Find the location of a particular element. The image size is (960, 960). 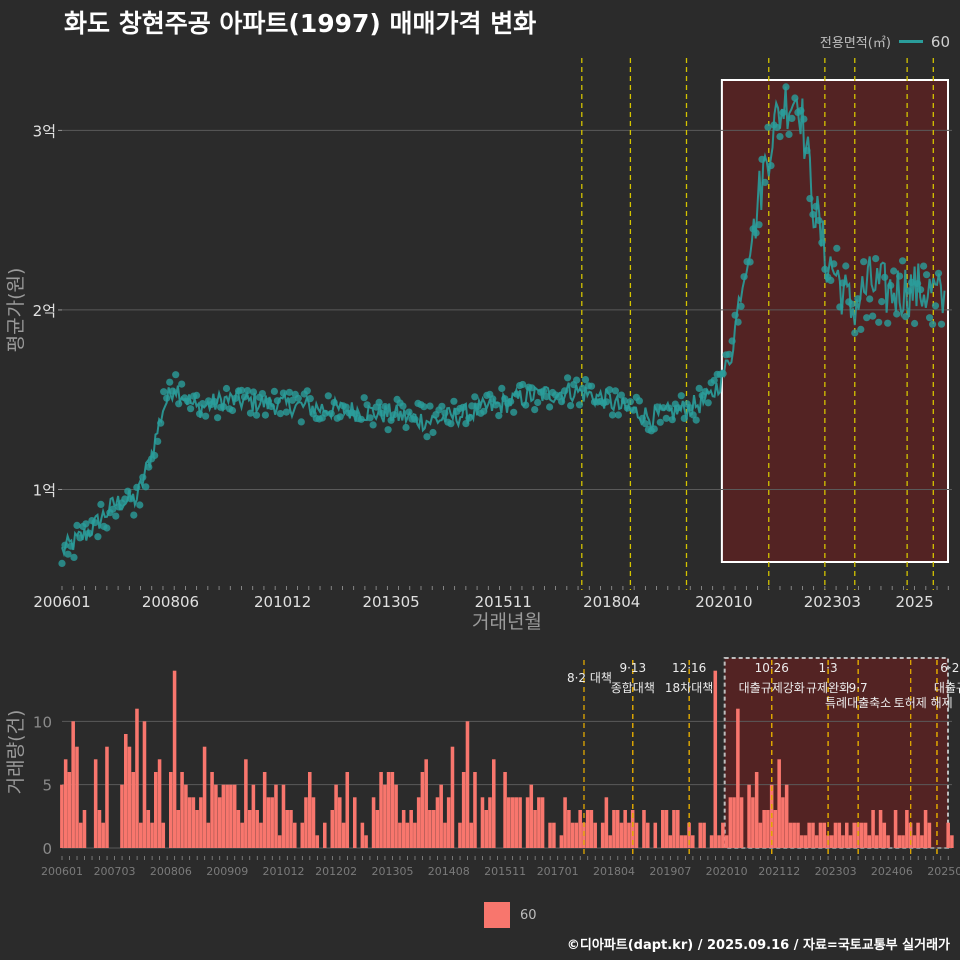

y-tick-label: 3억 is located at coordinates (44, 131).